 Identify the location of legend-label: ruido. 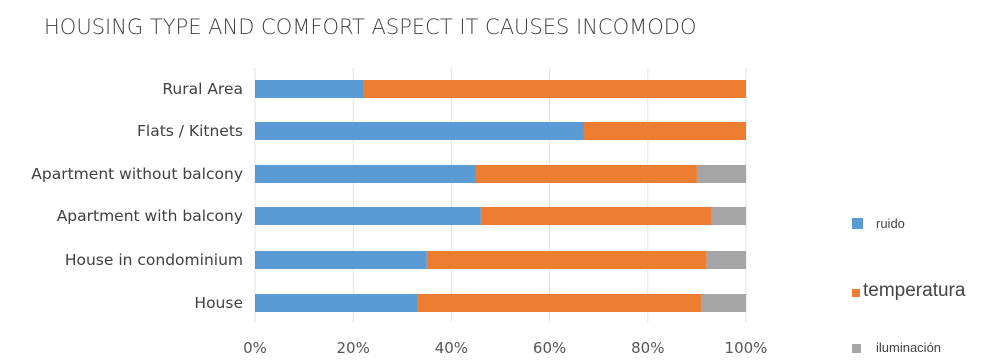
(890, 223).